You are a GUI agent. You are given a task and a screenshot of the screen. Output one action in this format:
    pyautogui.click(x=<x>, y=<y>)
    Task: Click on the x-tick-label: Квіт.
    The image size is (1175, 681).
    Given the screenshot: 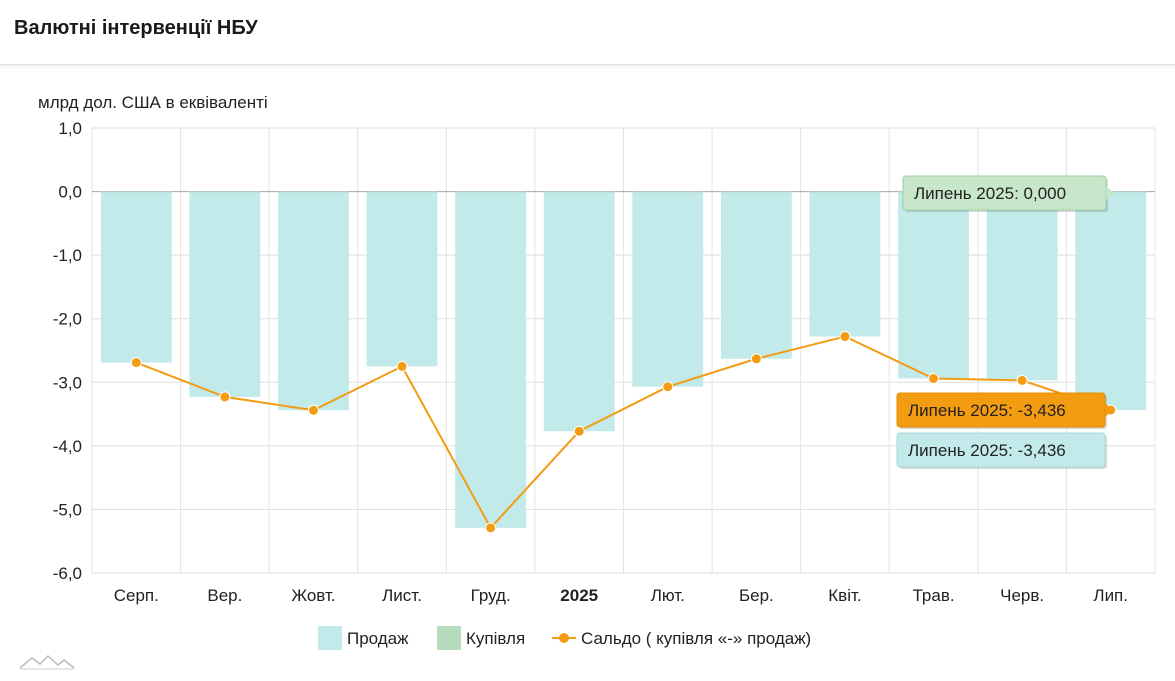 What is the action you would take?
    pyautogui.click(x=844, y=595)
    